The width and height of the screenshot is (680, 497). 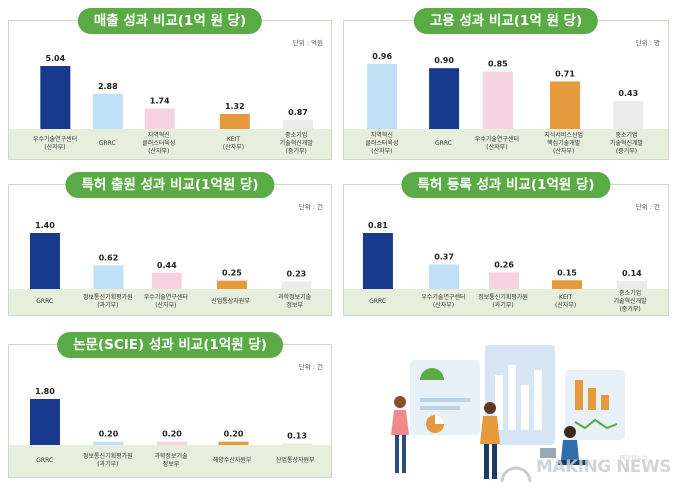 What do you see at coordinates (297, 273) in the screenshot?
I see `value-label: 0.23` at bounding box center [297, 273].